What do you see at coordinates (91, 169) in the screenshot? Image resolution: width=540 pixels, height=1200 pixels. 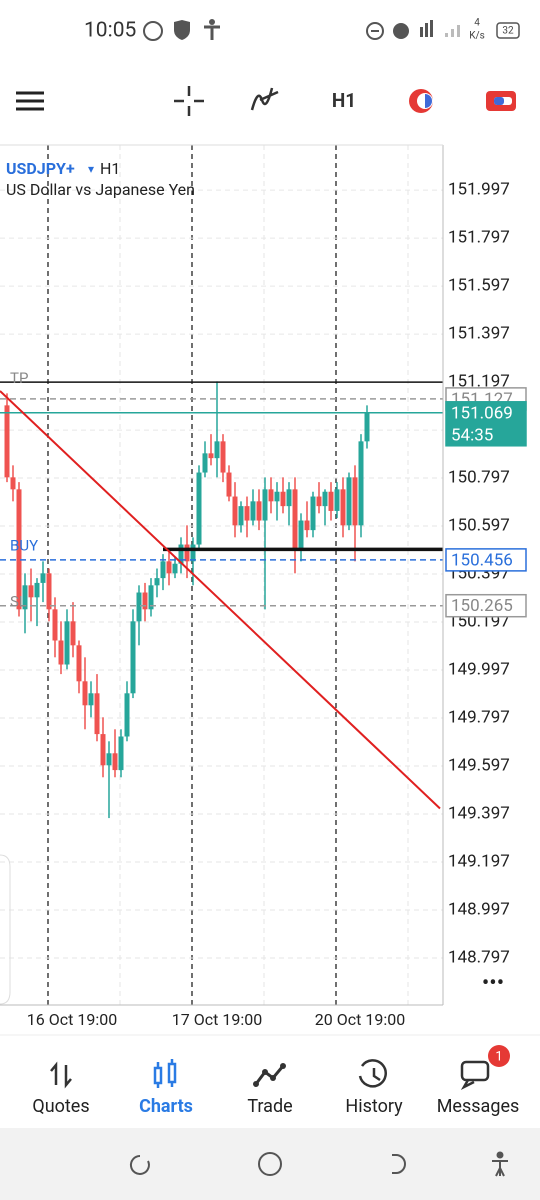 I see `symbol-marker: ▾` at bounding box center [91, 169].